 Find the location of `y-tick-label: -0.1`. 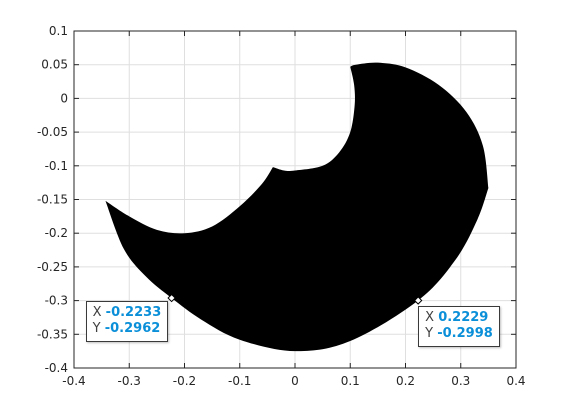

y-tick-label: -0.1 is located at coordinates (56, 166).